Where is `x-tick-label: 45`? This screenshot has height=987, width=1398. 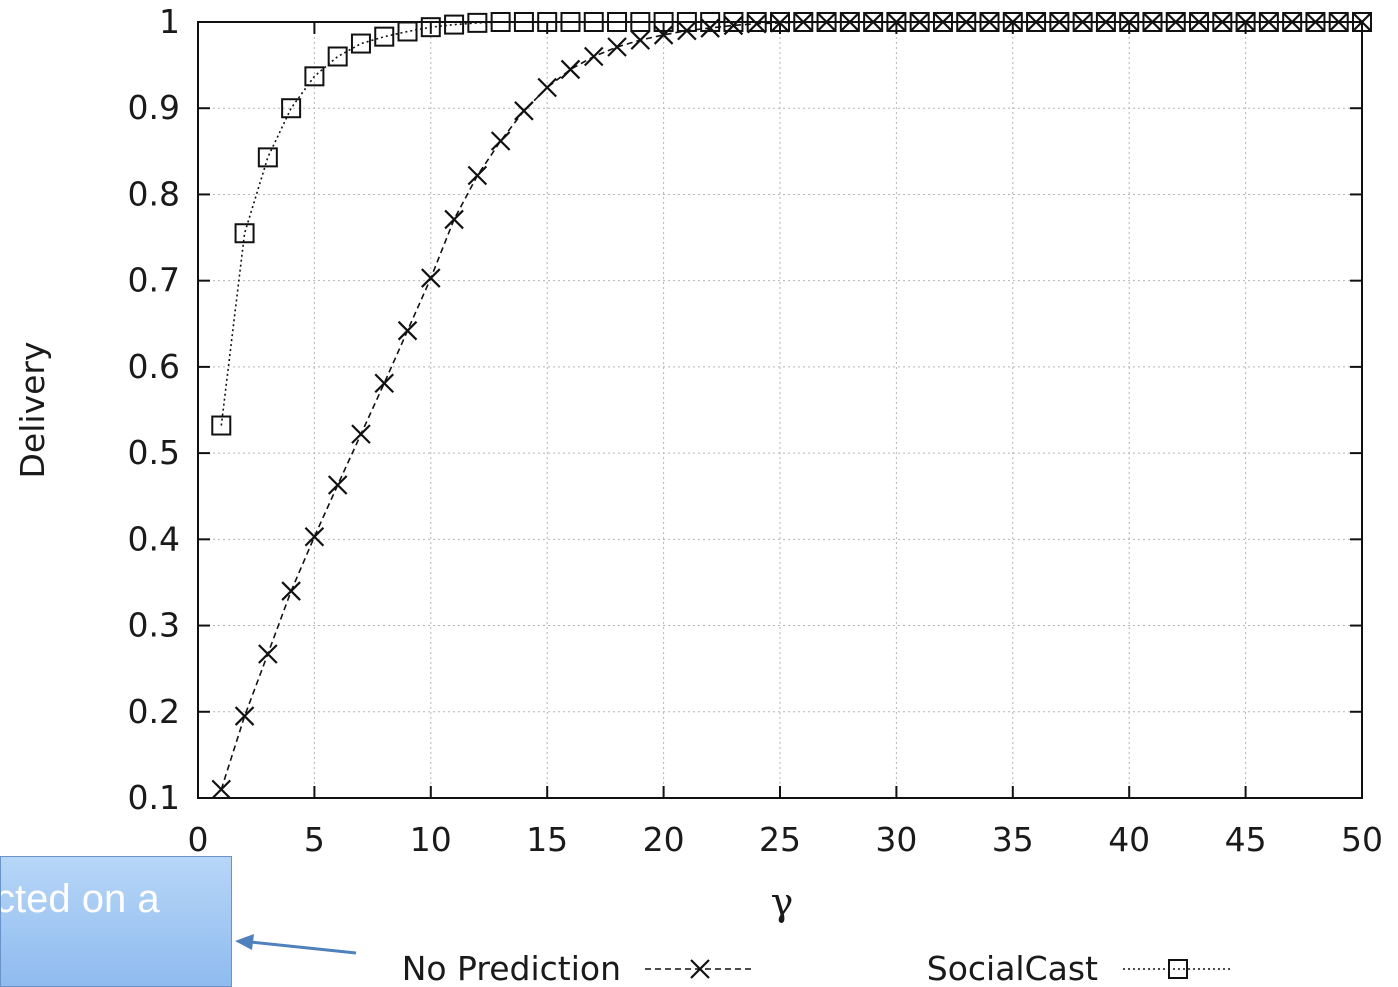 x-tick-label: 45 is located at coordinates (1246, 839).